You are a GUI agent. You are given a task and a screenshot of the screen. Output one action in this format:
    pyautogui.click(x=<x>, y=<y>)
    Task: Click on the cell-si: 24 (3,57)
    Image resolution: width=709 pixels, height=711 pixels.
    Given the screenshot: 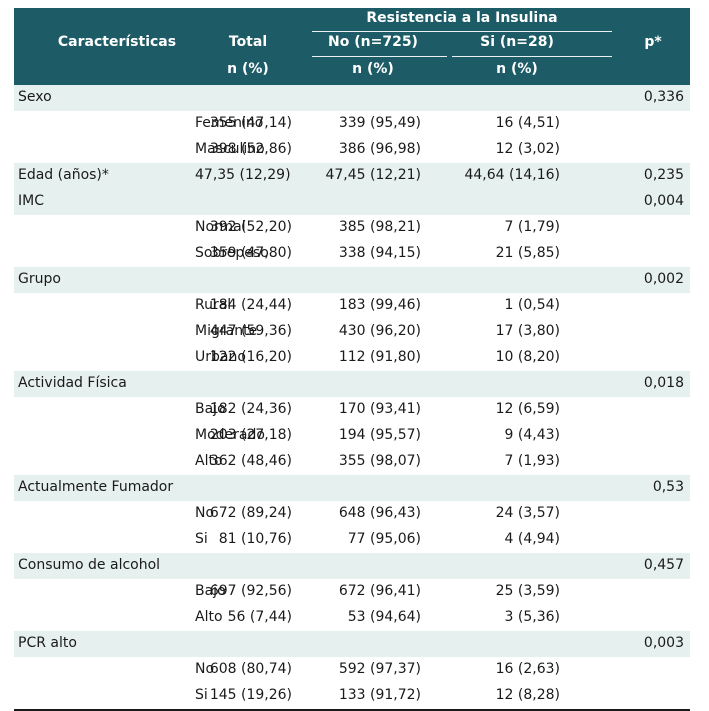 What is the action you would take?
    pyautogui.click(x=527, y=513)
    